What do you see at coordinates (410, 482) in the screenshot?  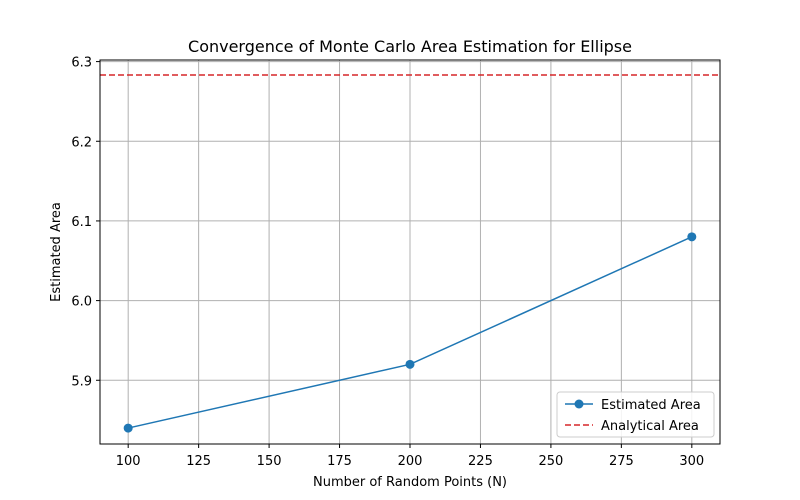 I see `x-axis-label: Number of Random Points (N)` at bounding box center [410, 482].